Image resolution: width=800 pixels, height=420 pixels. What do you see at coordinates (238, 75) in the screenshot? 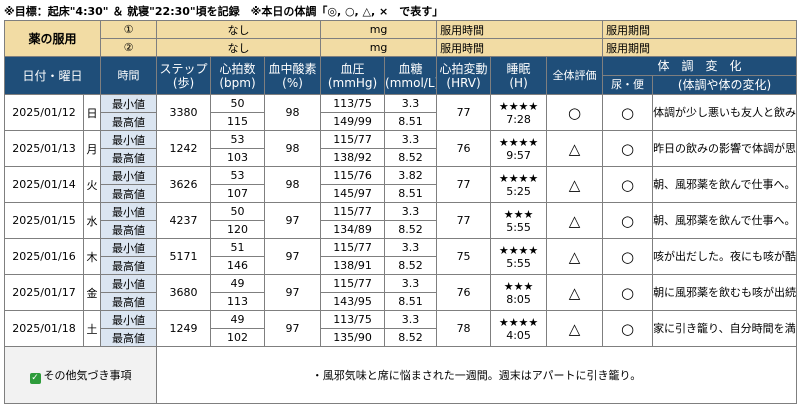
I see `header-pulse: 心拍数 (bpm)` at bounding box center [238, 75].